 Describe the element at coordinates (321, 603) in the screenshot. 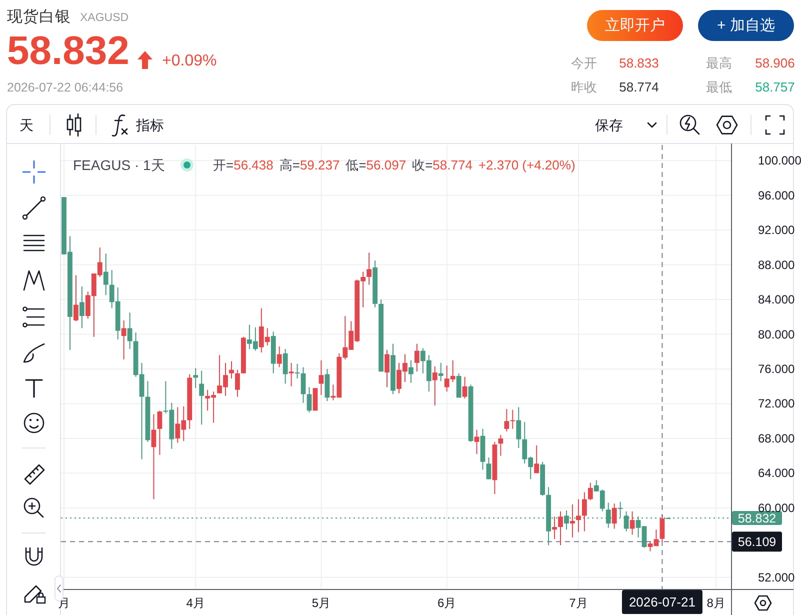

I see `x-tick-label: 5月` at that location.